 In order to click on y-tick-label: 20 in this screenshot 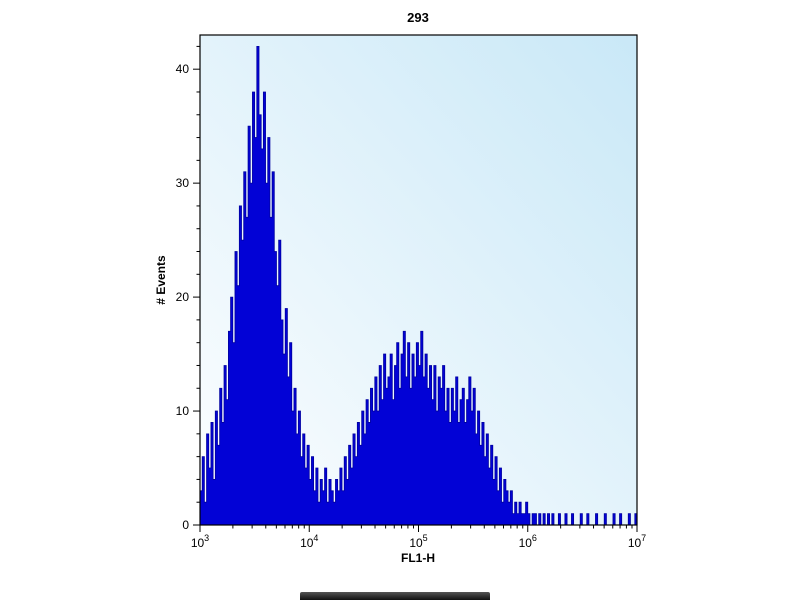, I will do `click(183, 297)`.